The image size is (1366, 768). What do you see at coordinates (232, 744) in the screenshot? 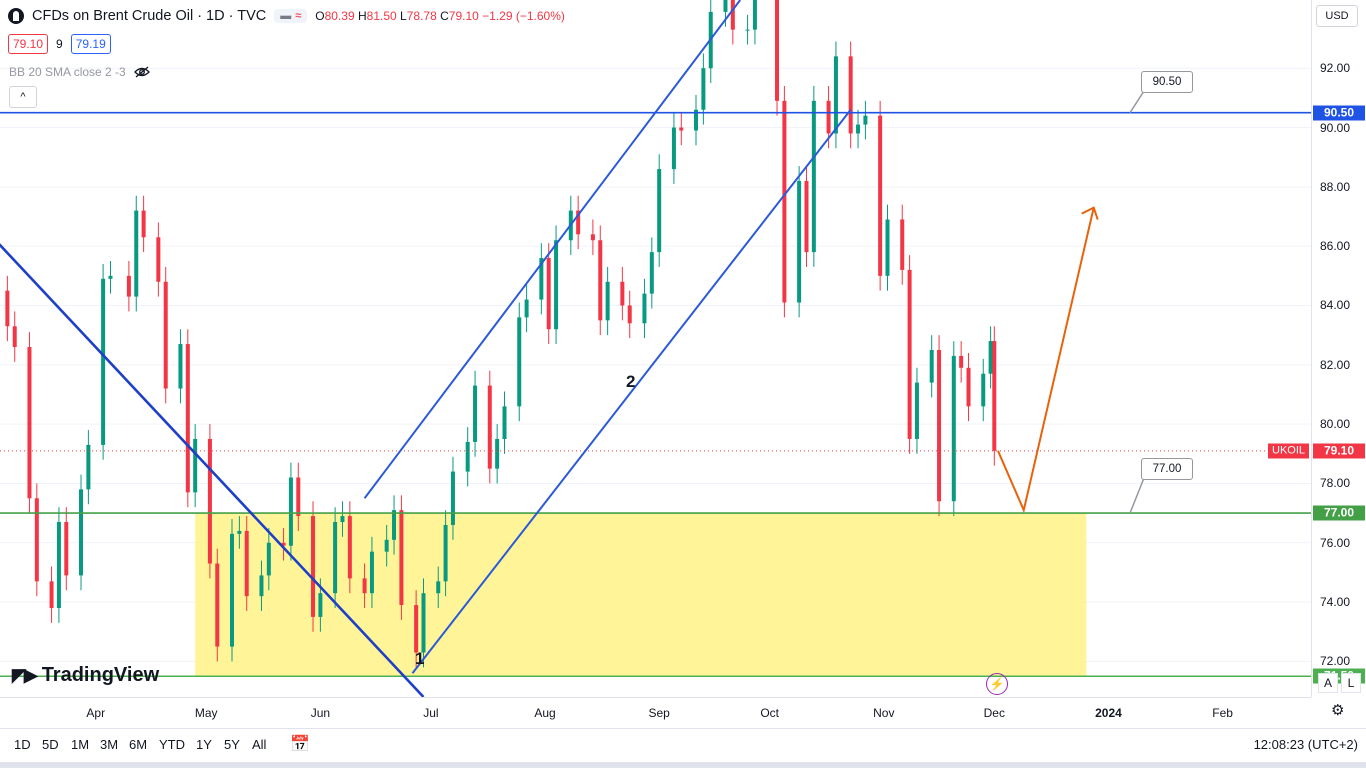
I see `range-button-5y: 5Y` at bounding box center [232, 744].